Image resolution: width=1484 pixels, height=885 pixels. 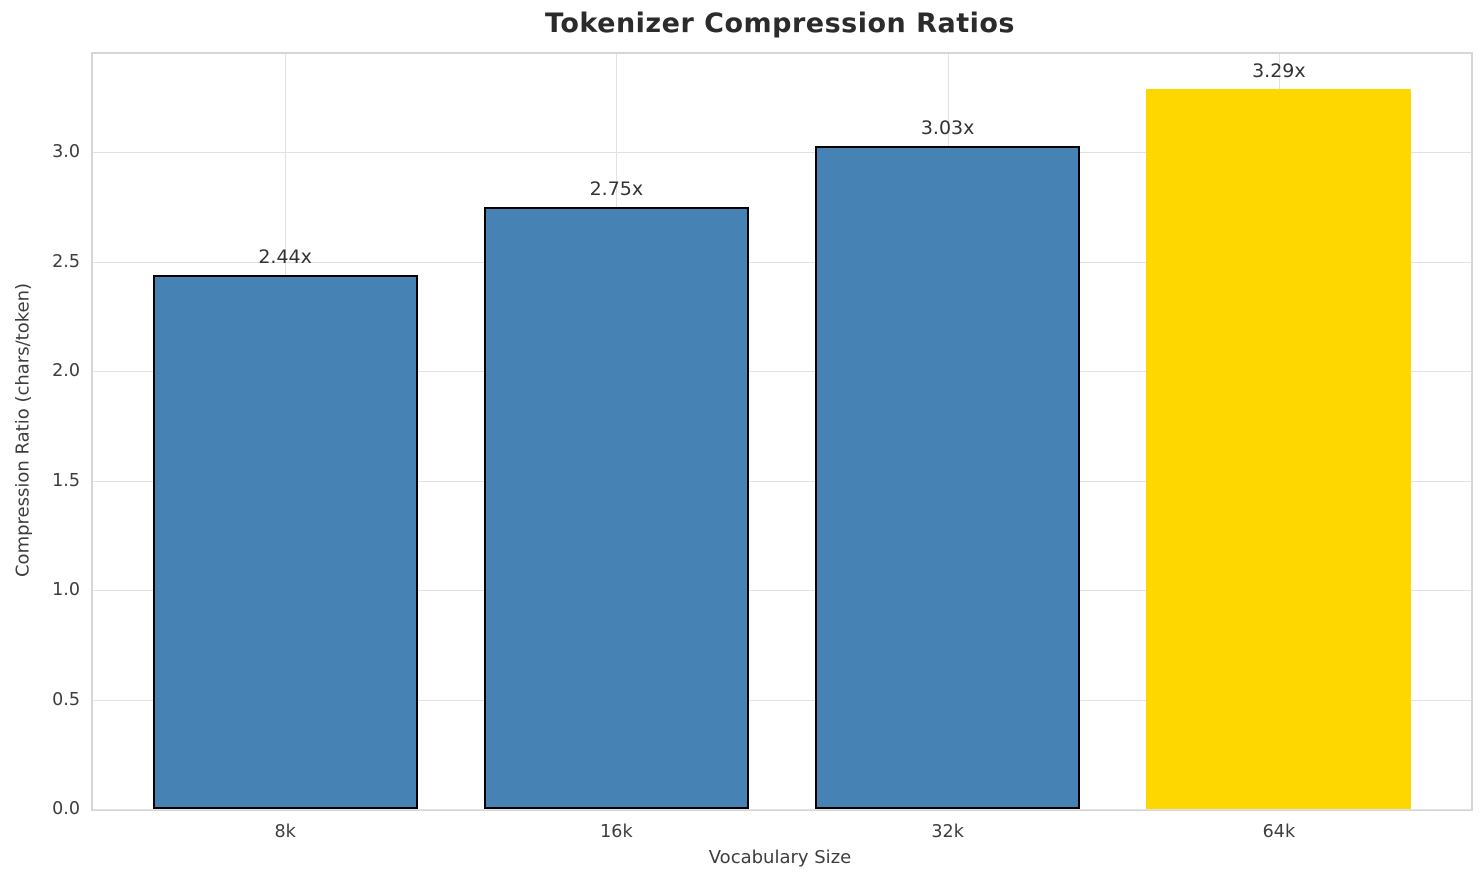 What do you see at coordinates (66, 699) in the screenshot?
I see `y-tick-label: 0.5` at bounding box center [66, 699].